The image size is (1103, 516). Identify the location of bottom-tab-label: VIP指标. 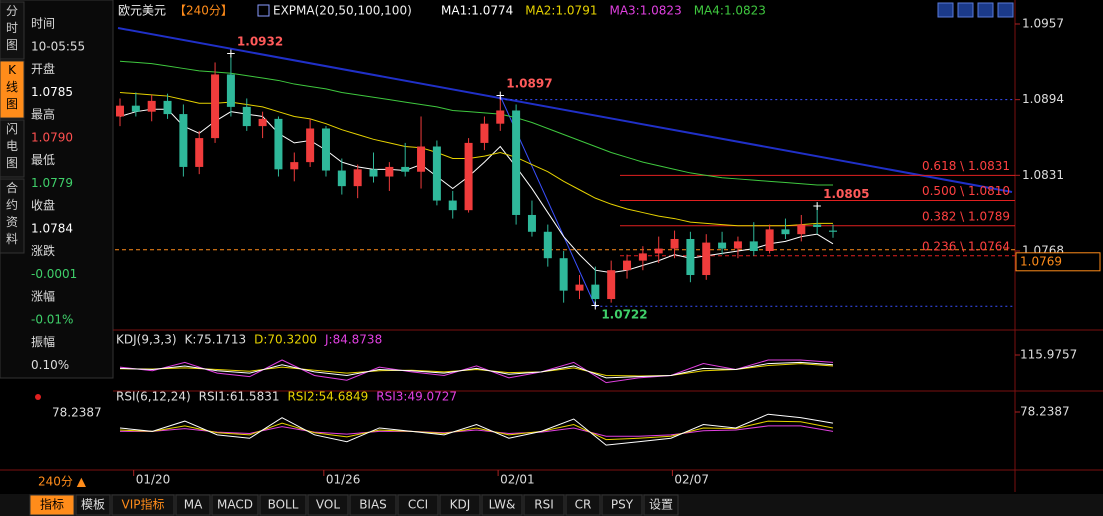
(143, 504).